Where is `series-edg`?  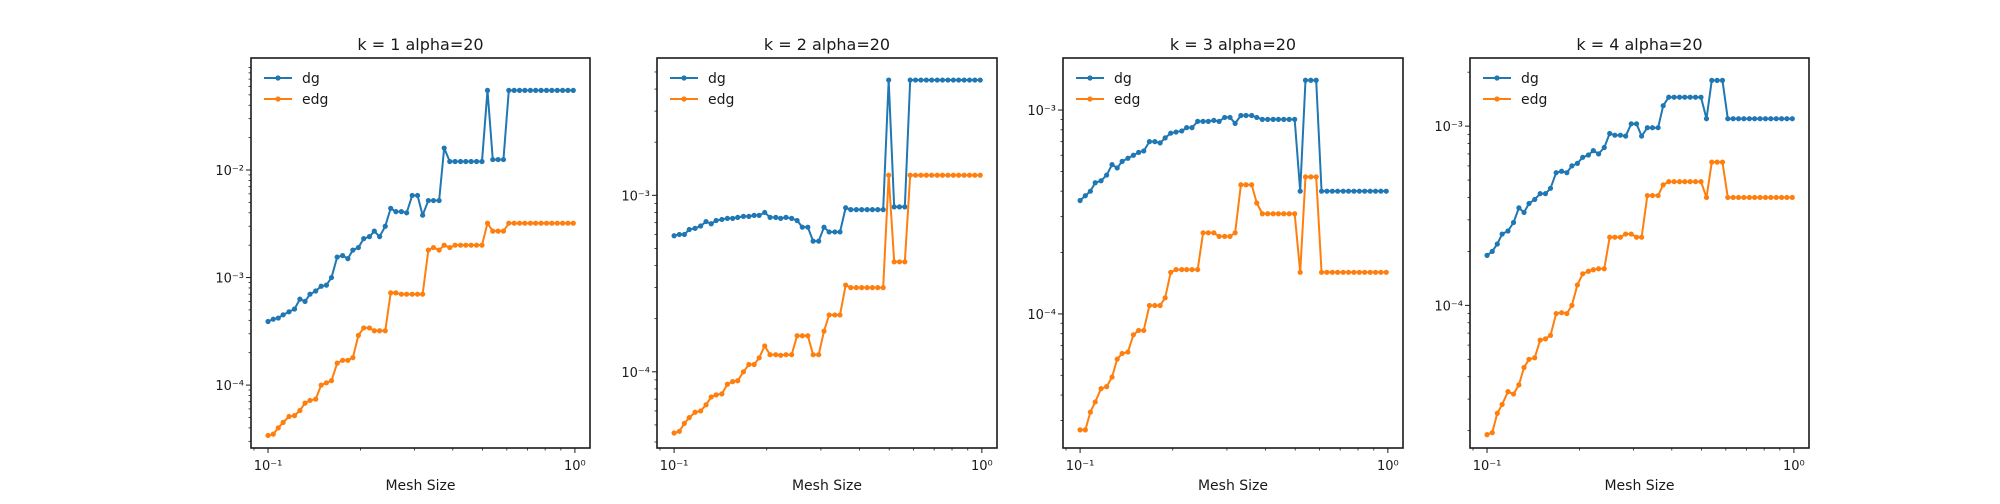
series-edg is located at coordinates (1233, 303).